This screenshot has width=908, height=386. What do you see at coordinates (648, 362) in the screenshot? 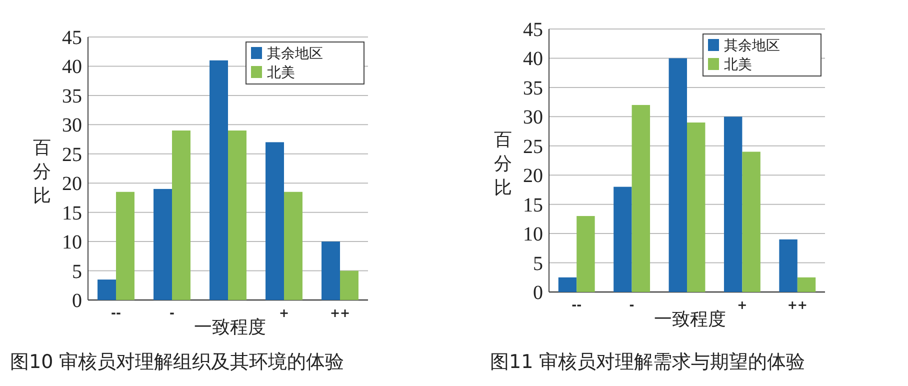
I see `caption: 图11 审核员对理解需求与期望的体验` at bounding box center [648, 362].